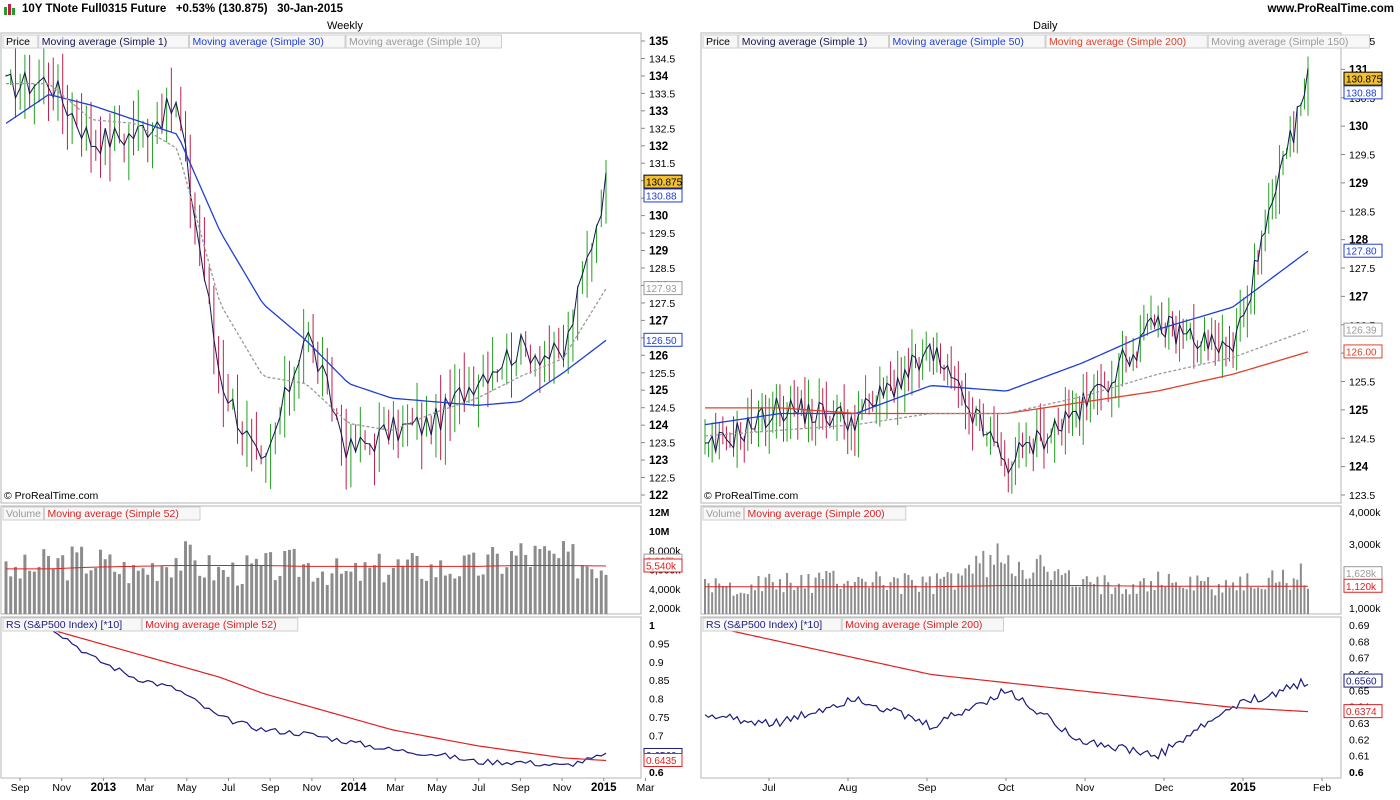 The image size is (1400, 800). What do you see at coordinates (804, 42) in the screenshot?
I see `price-legend-item: Moving average (Simple 1)` at bounding box center [804, 42].